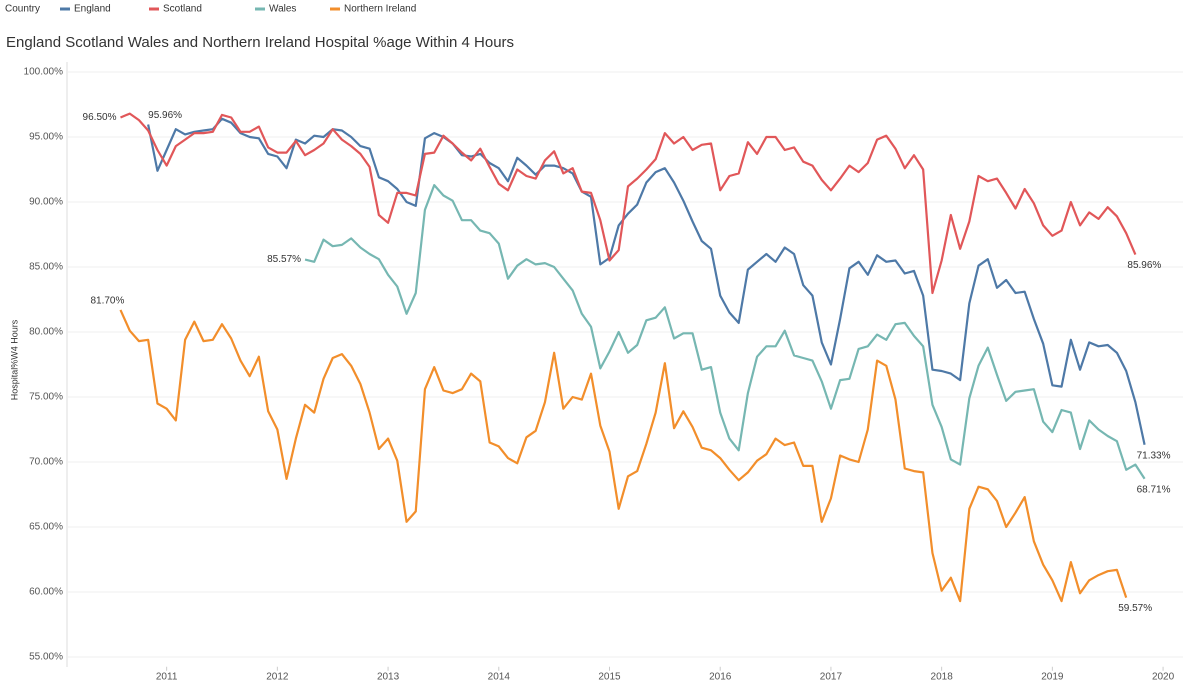 The image size is (1186, 685). I want to click on y-tick-label: 60.00%, so click(46, 592).